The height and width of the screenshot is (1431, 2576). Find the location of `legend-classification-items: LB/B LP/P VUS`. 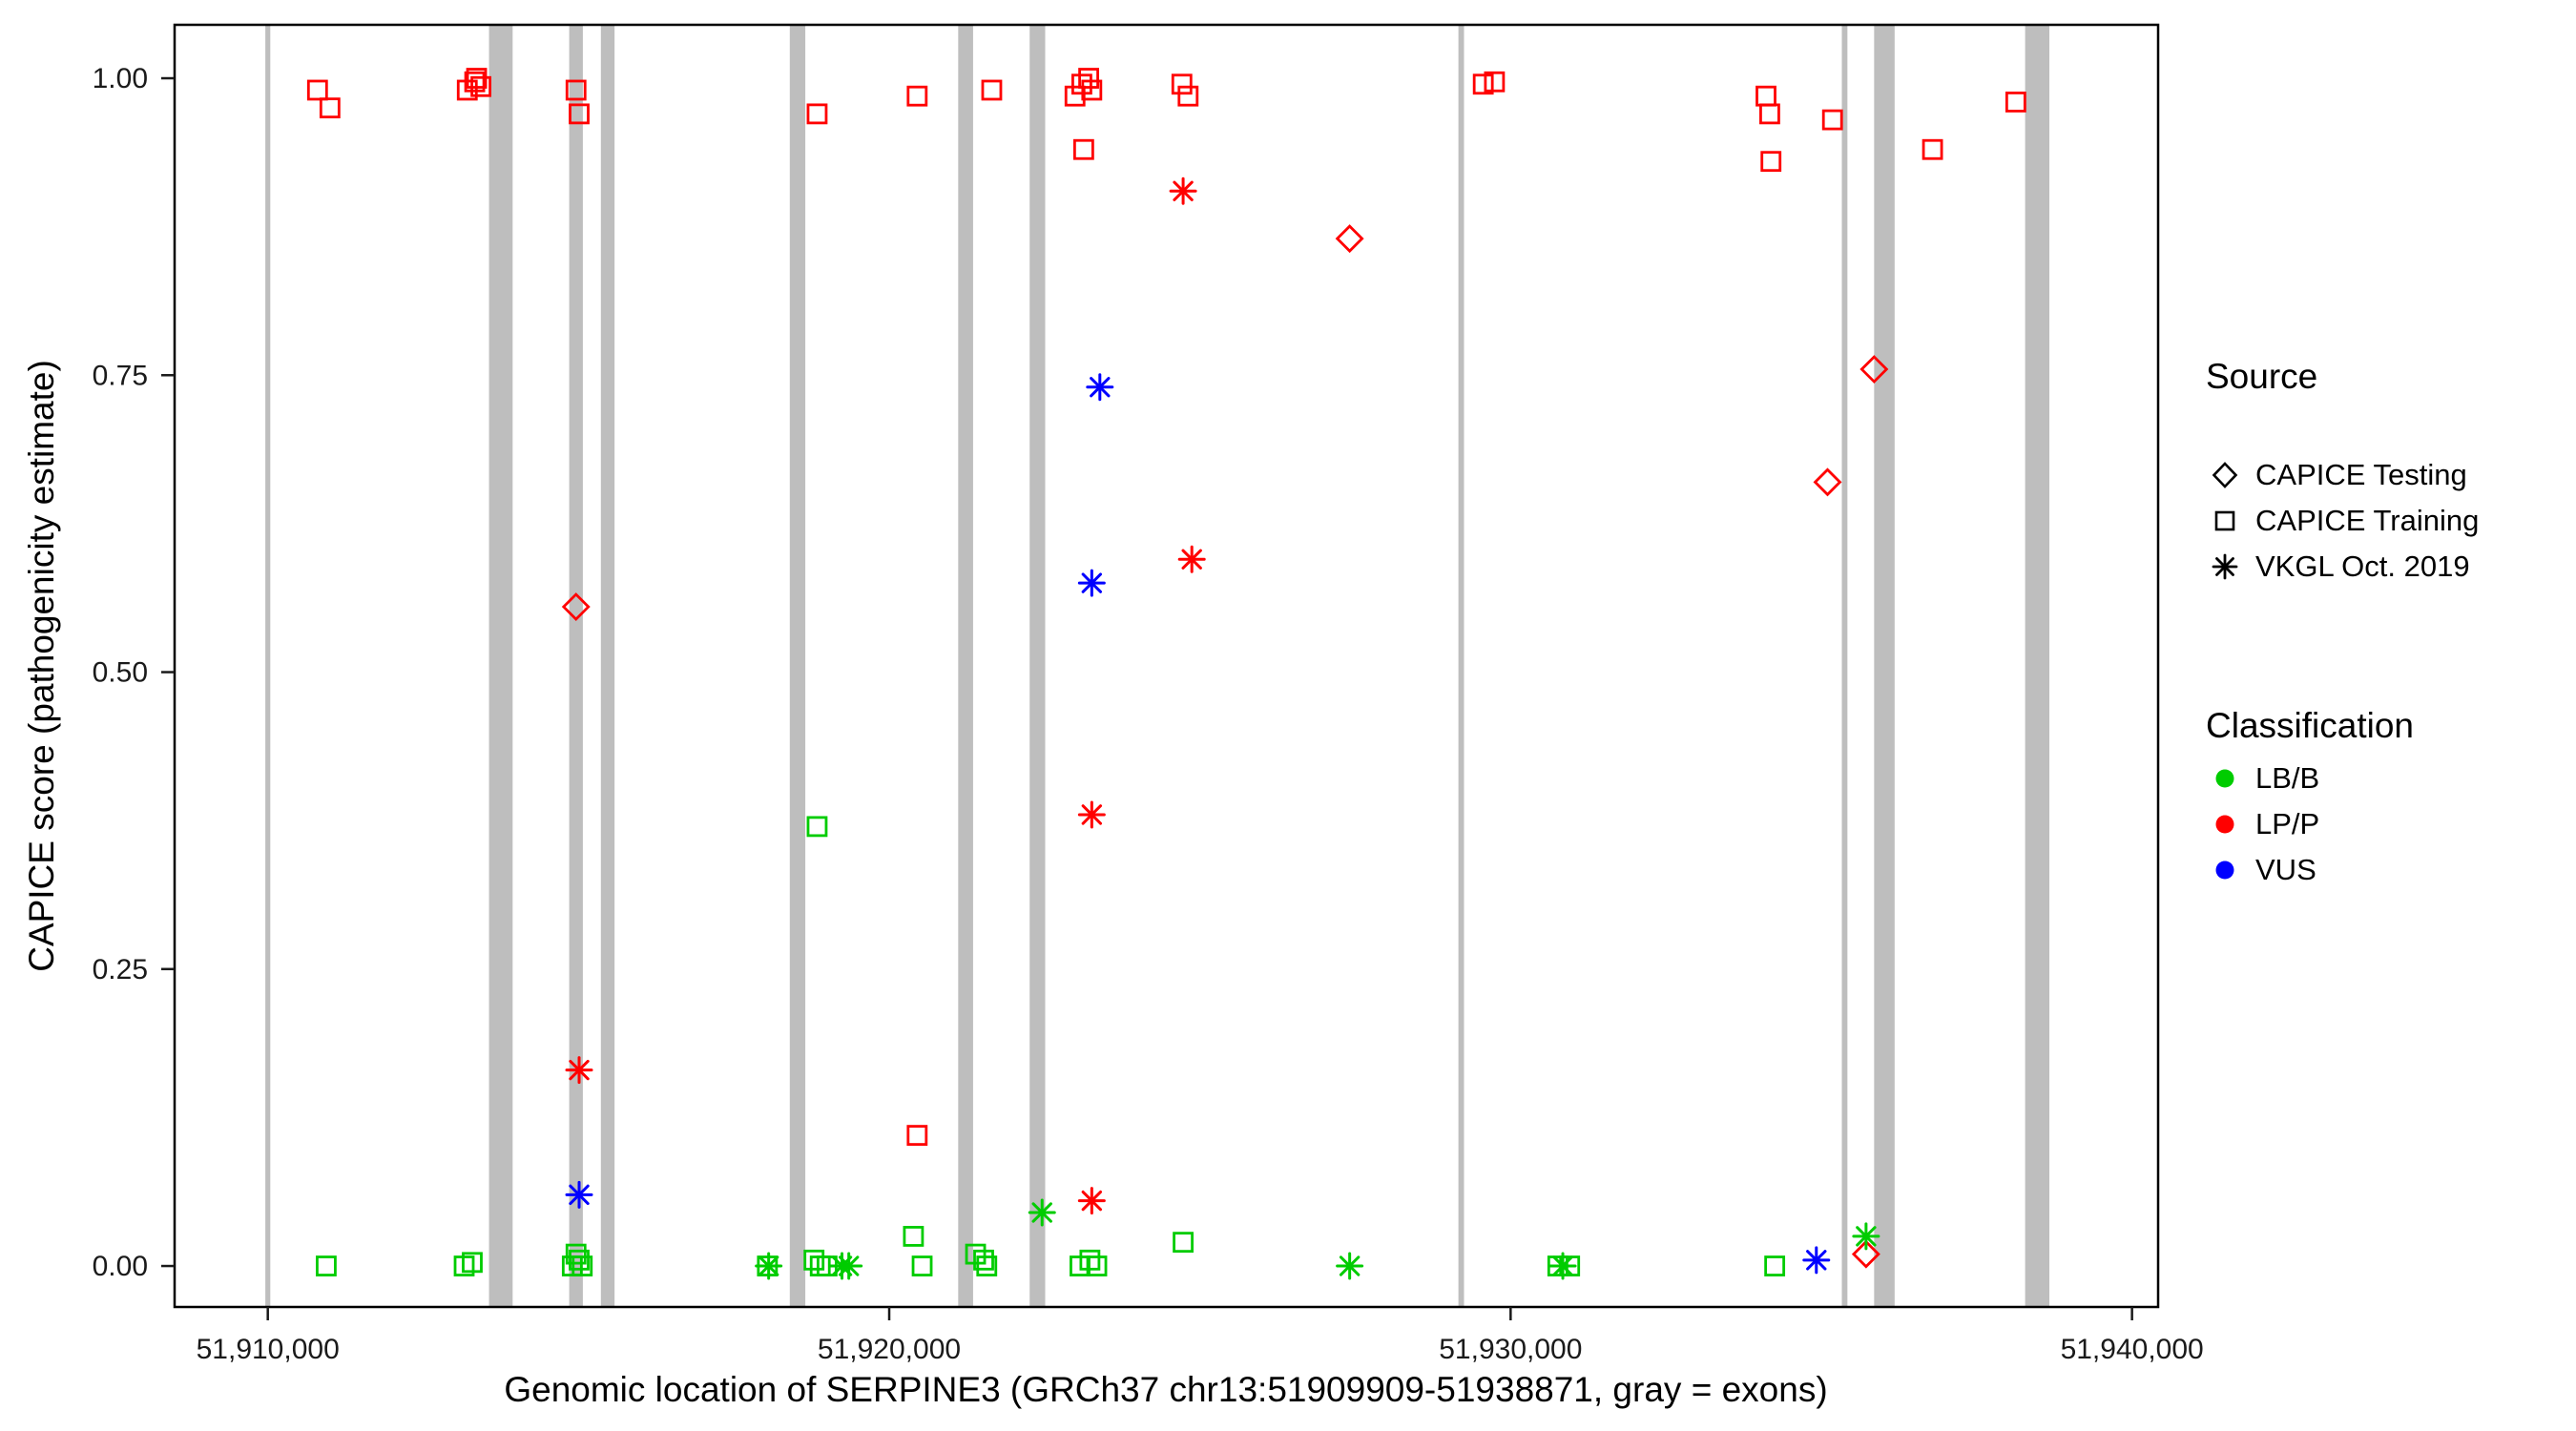

legend-classification-items: LB/B LP/P VUS is located at coordinates (2390, 824).